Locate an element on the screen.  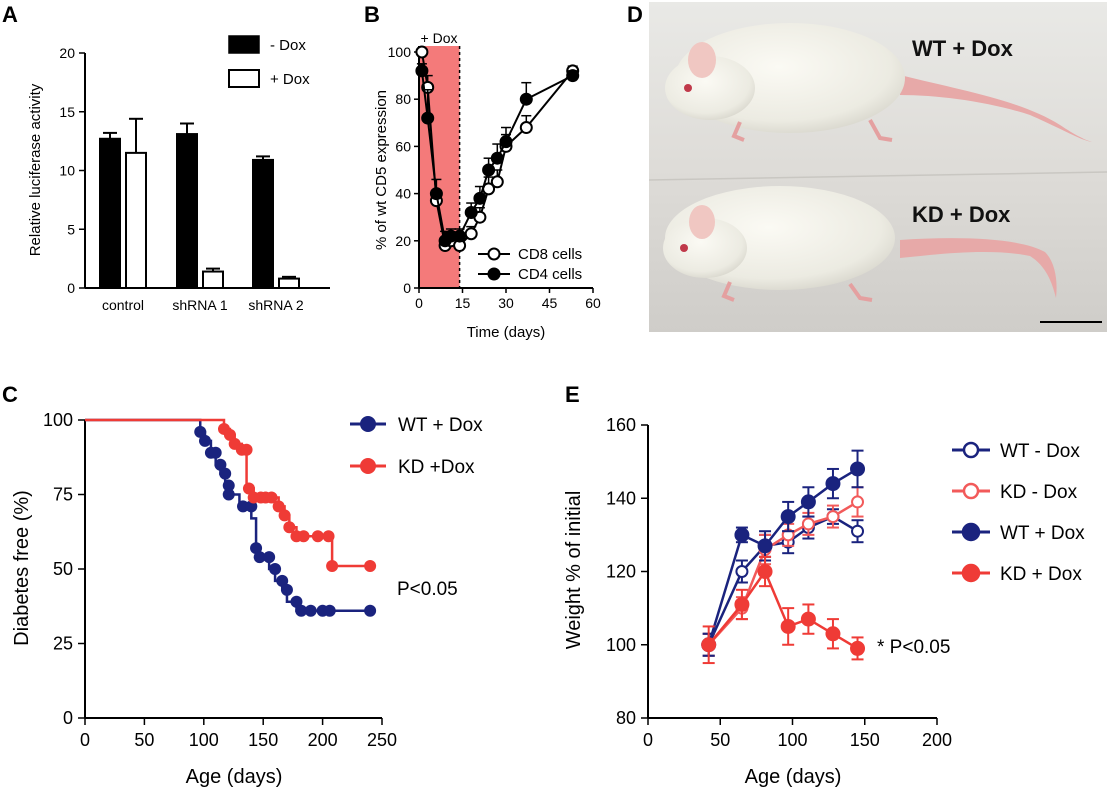
a-x-category-label: control is located at coordinates (123, 305).